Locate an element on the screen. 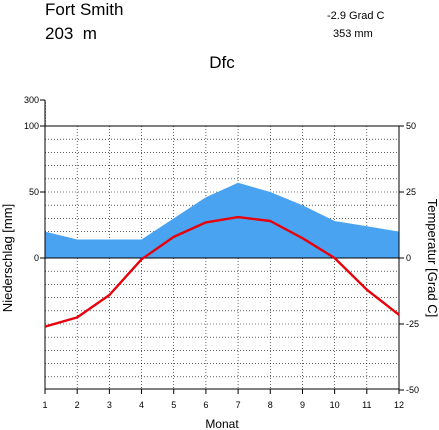 This screenshot has height=430, width=439. x-tick-label: 4 is located at coordinates (141, 405).